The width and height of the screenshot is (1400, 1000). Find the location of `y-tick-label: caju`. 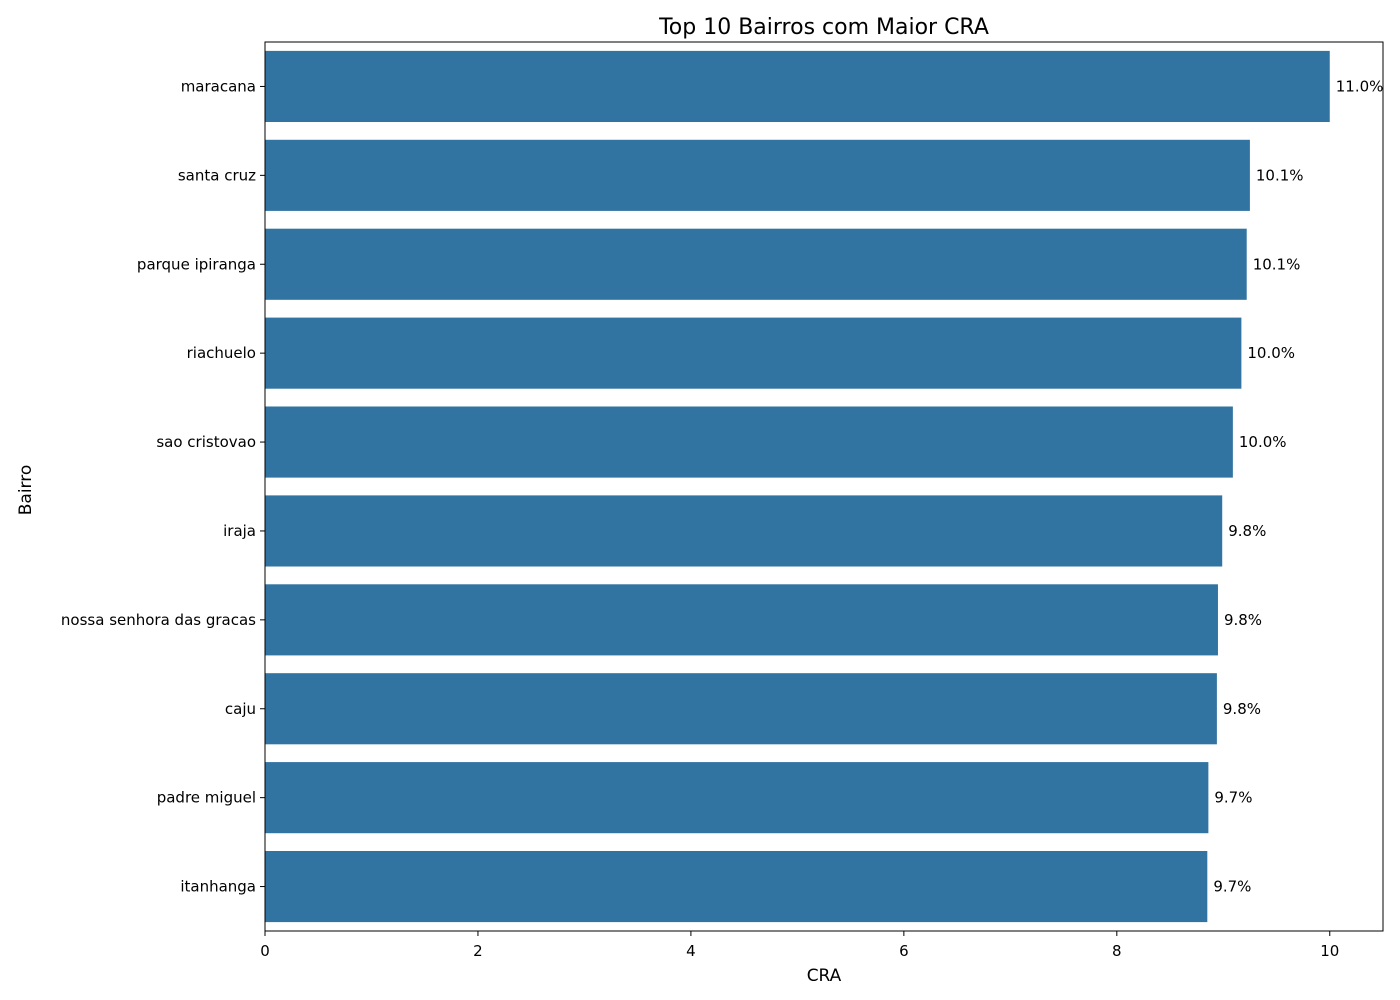

y-tick-label: caju is located at coordinates (240, 709).